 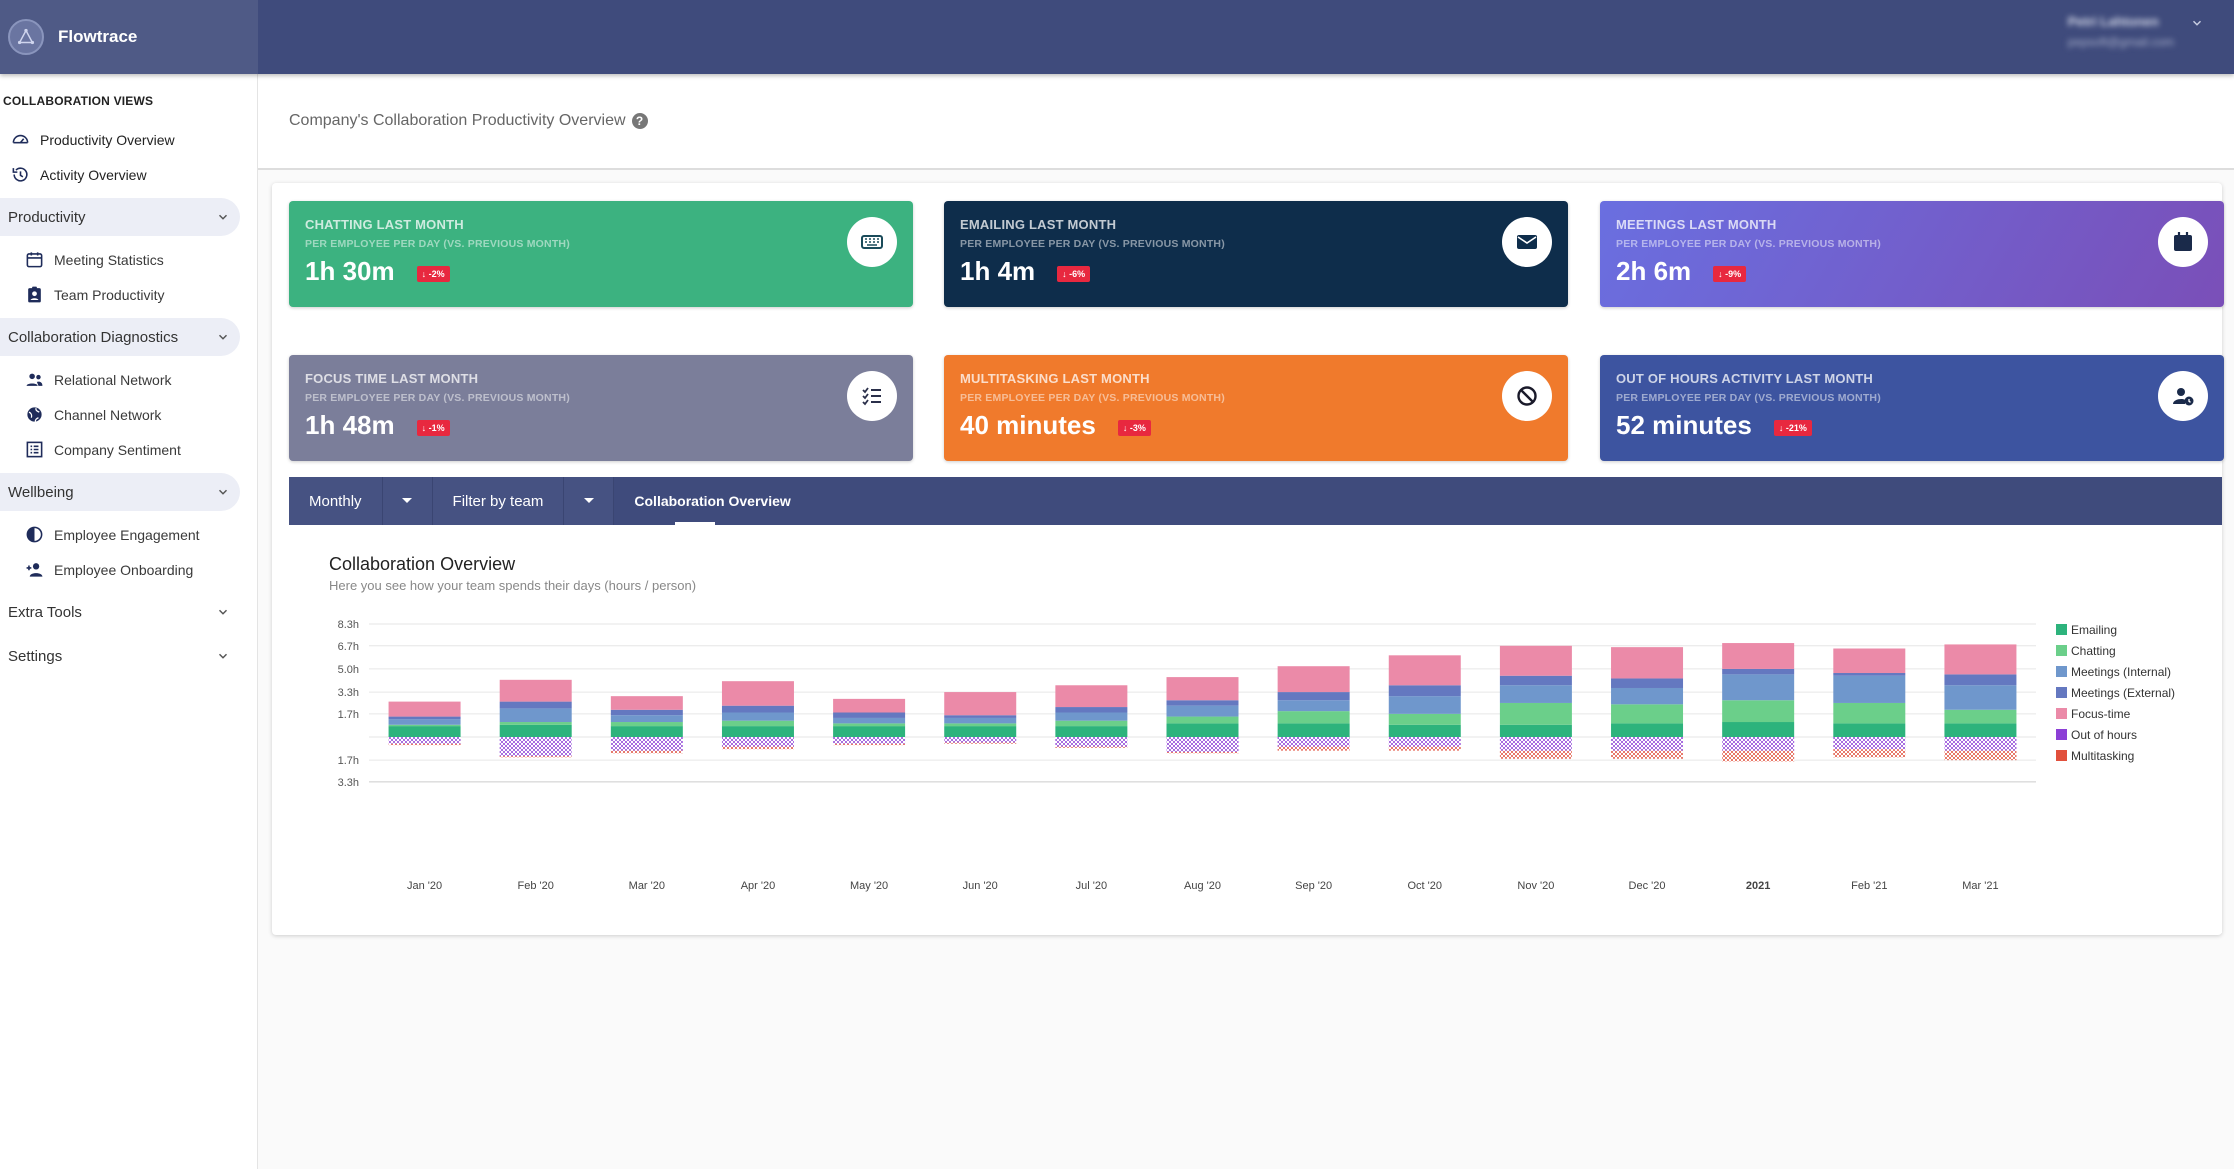 I want to click on legend-label: Chatting, so click(x=2093, y=650).